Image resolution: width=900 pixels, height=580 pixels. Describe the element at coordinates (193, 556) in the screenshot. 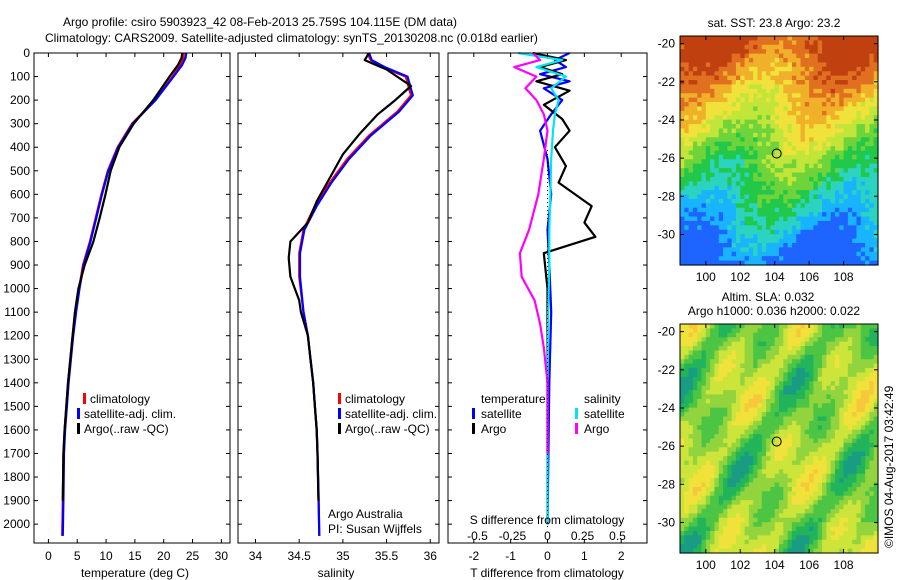

I see `x-tick-label: 25` at that location.